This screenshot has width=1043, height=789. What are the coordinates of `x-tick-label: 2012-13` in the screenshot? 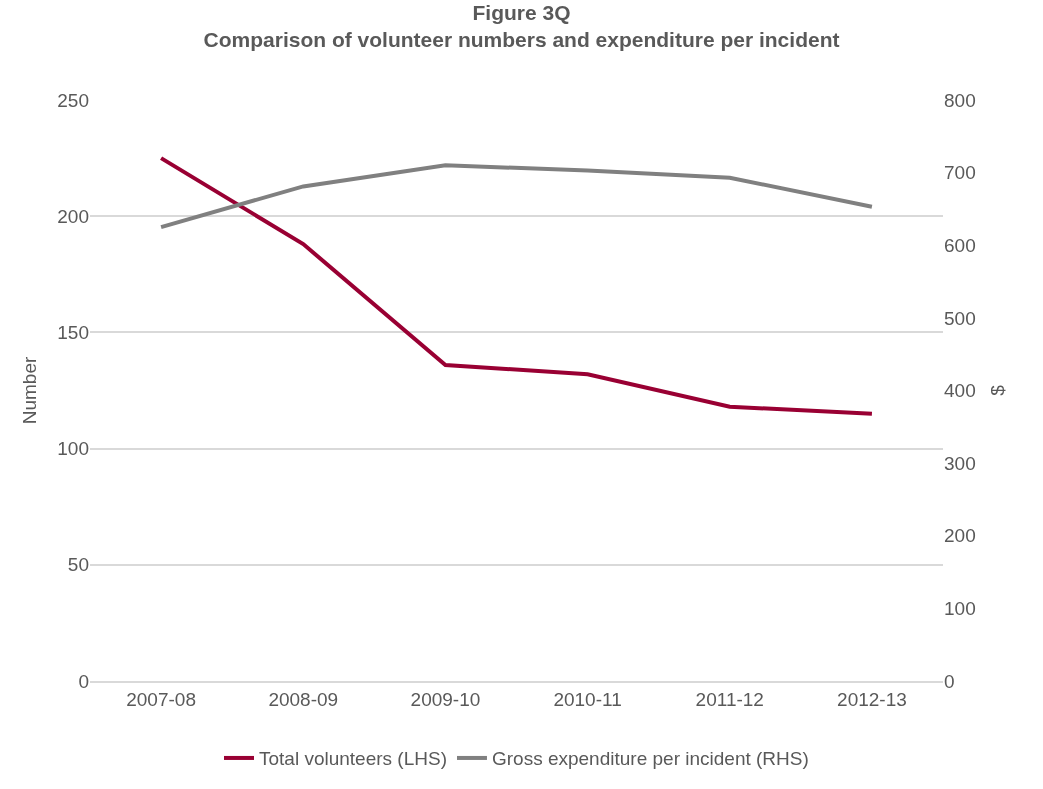 It's located at (872, 699).